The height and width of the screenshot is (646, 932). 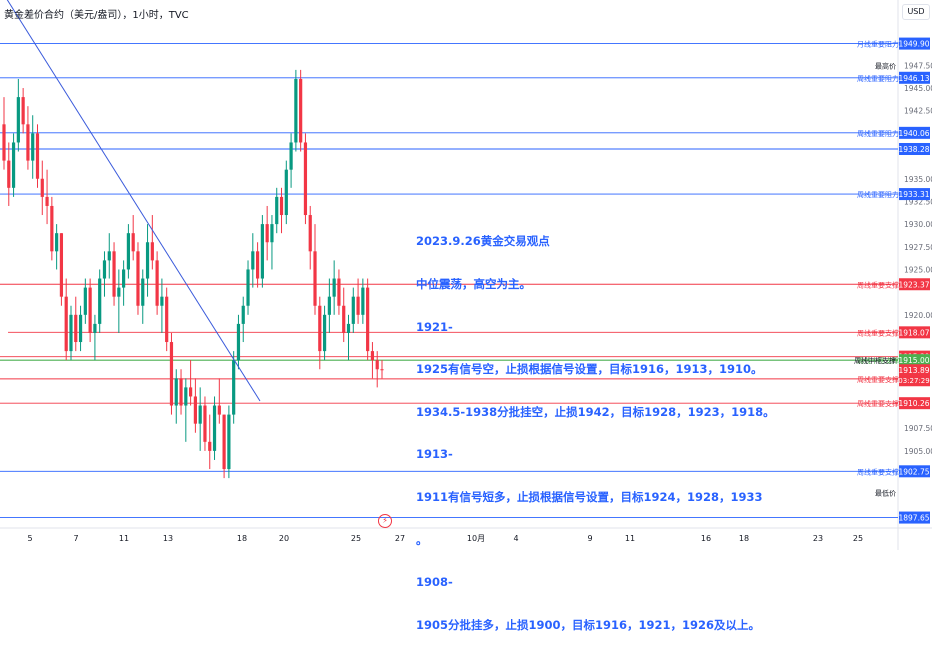 I want to click on time-tick-label: 9, so click(x=589, y=538).